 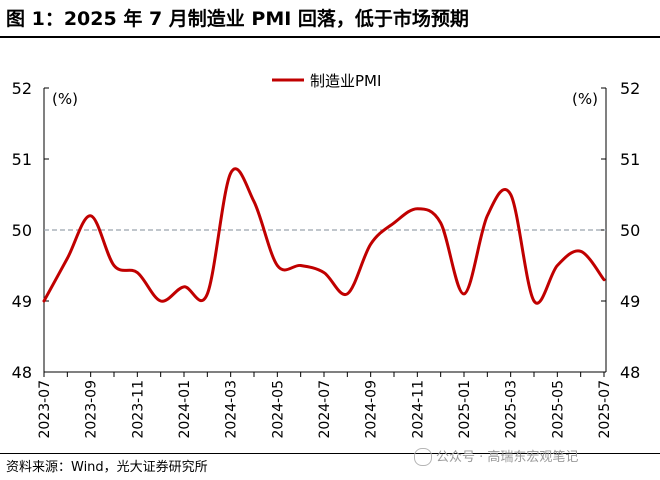 I want to click on title-divider, so click(x=330, y=37).